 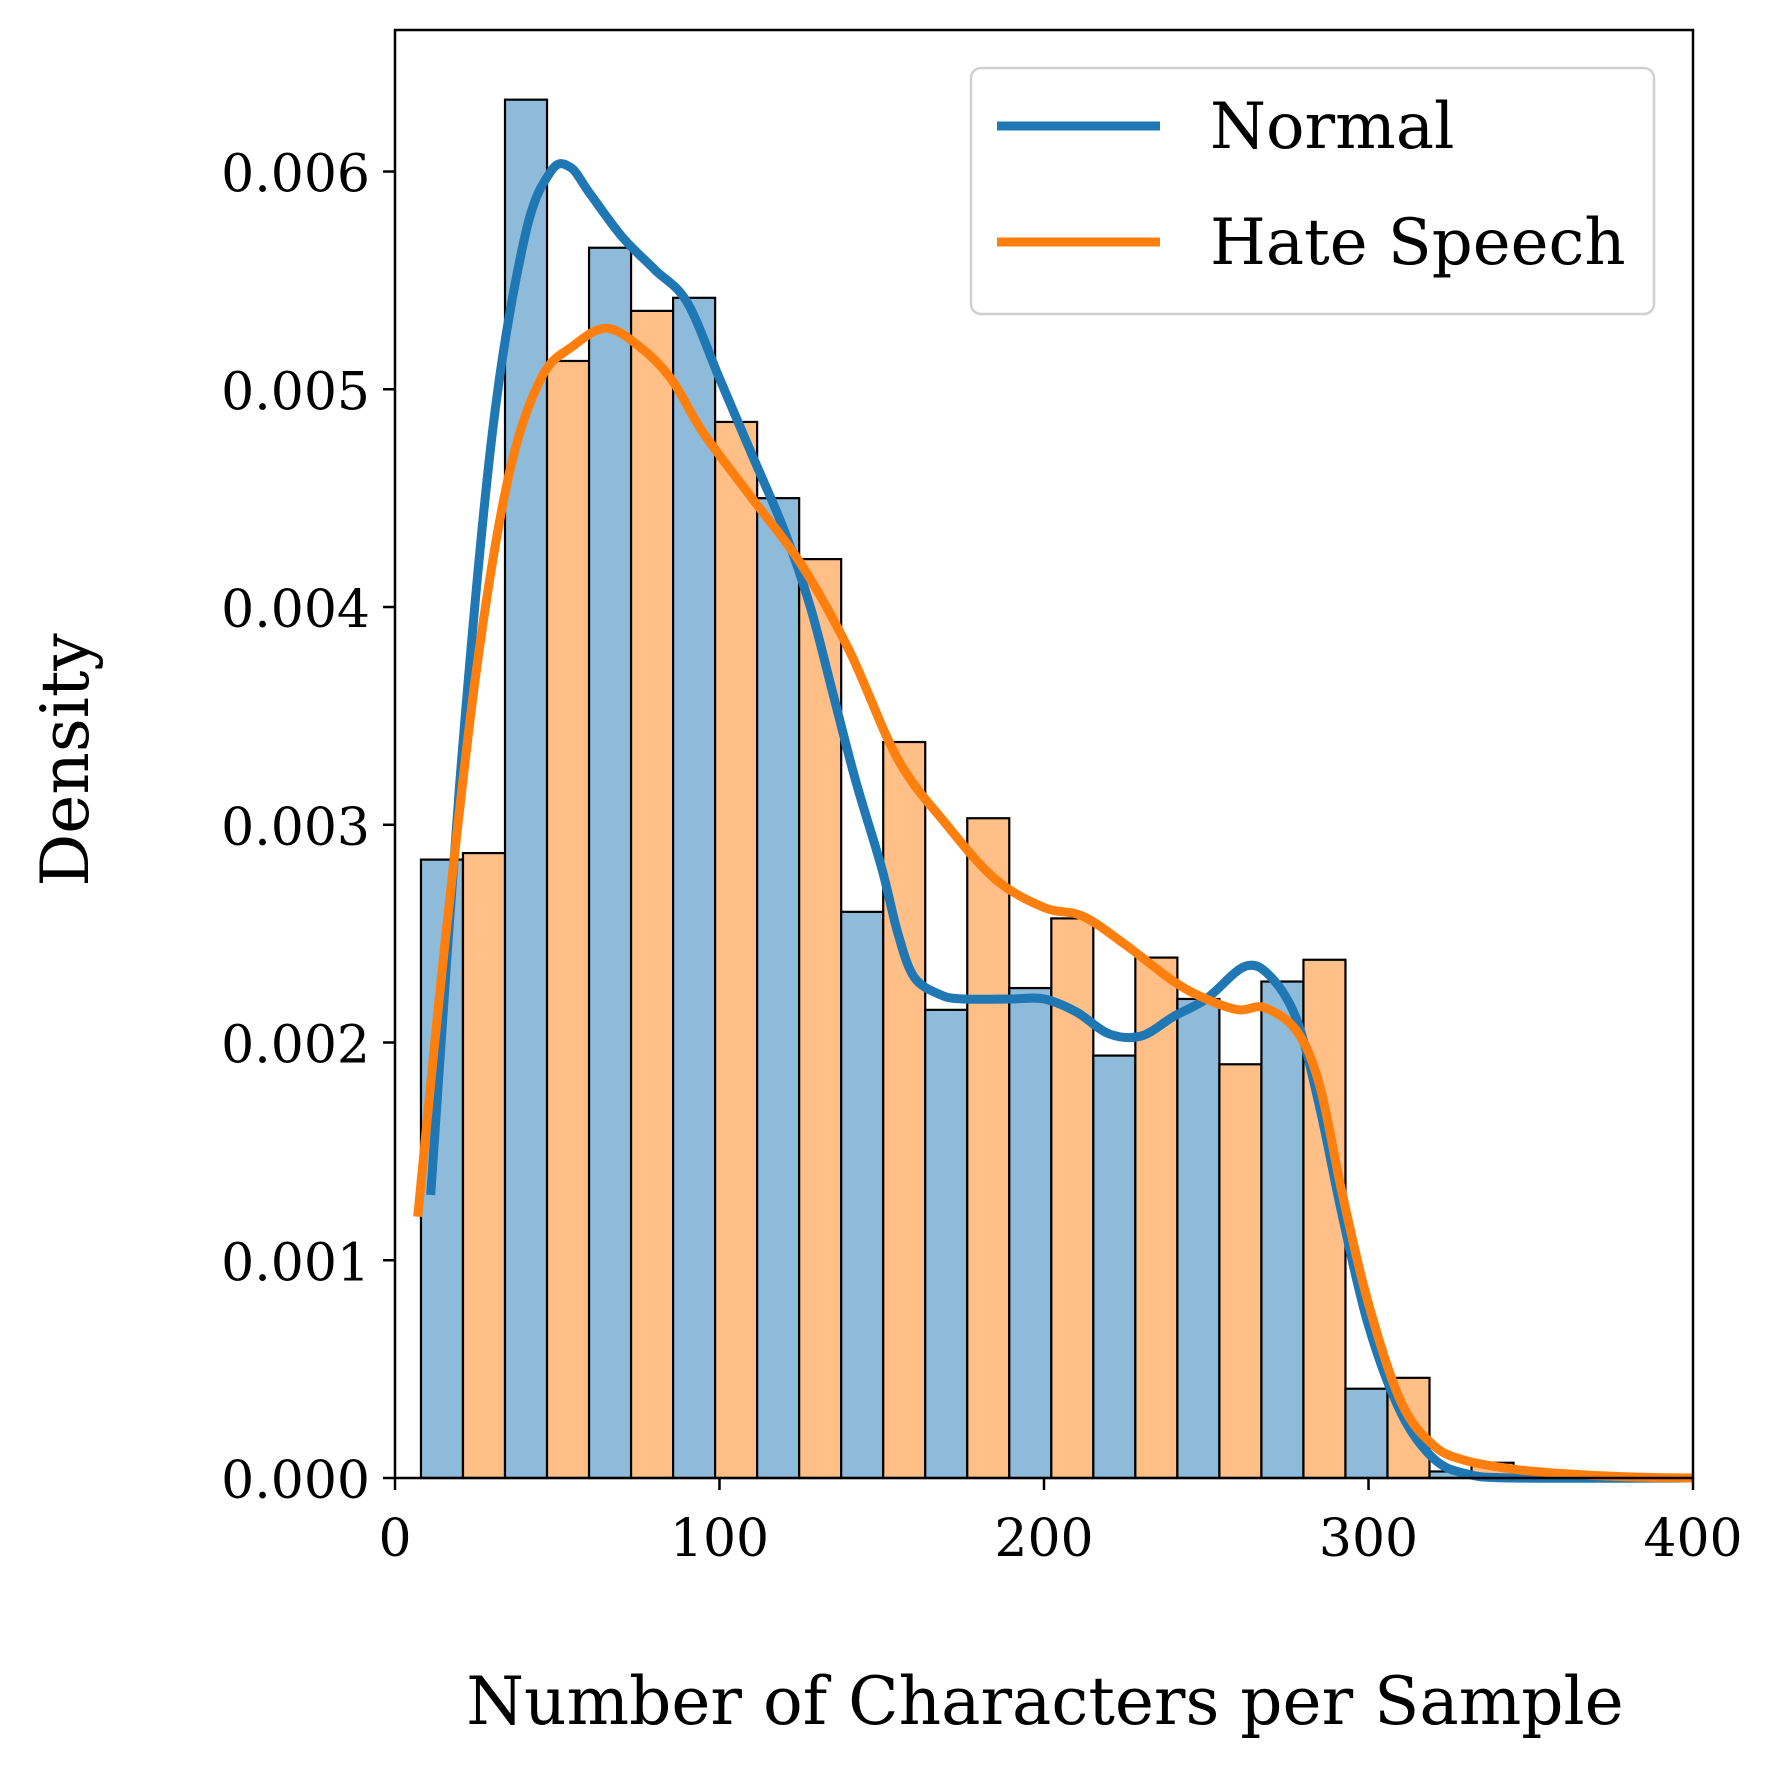 What do you see at coordinates (1332, 127) in the screenshot?
I see `legend-label-normal: Normal` at bounding box center [1332, 127].